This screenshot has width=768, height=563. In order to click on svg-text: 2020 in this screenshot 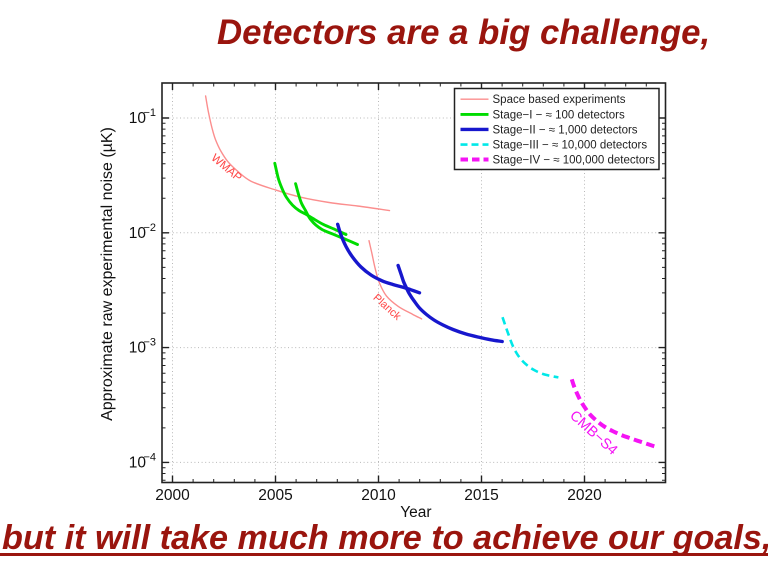, I will do `click(584, 495)`.